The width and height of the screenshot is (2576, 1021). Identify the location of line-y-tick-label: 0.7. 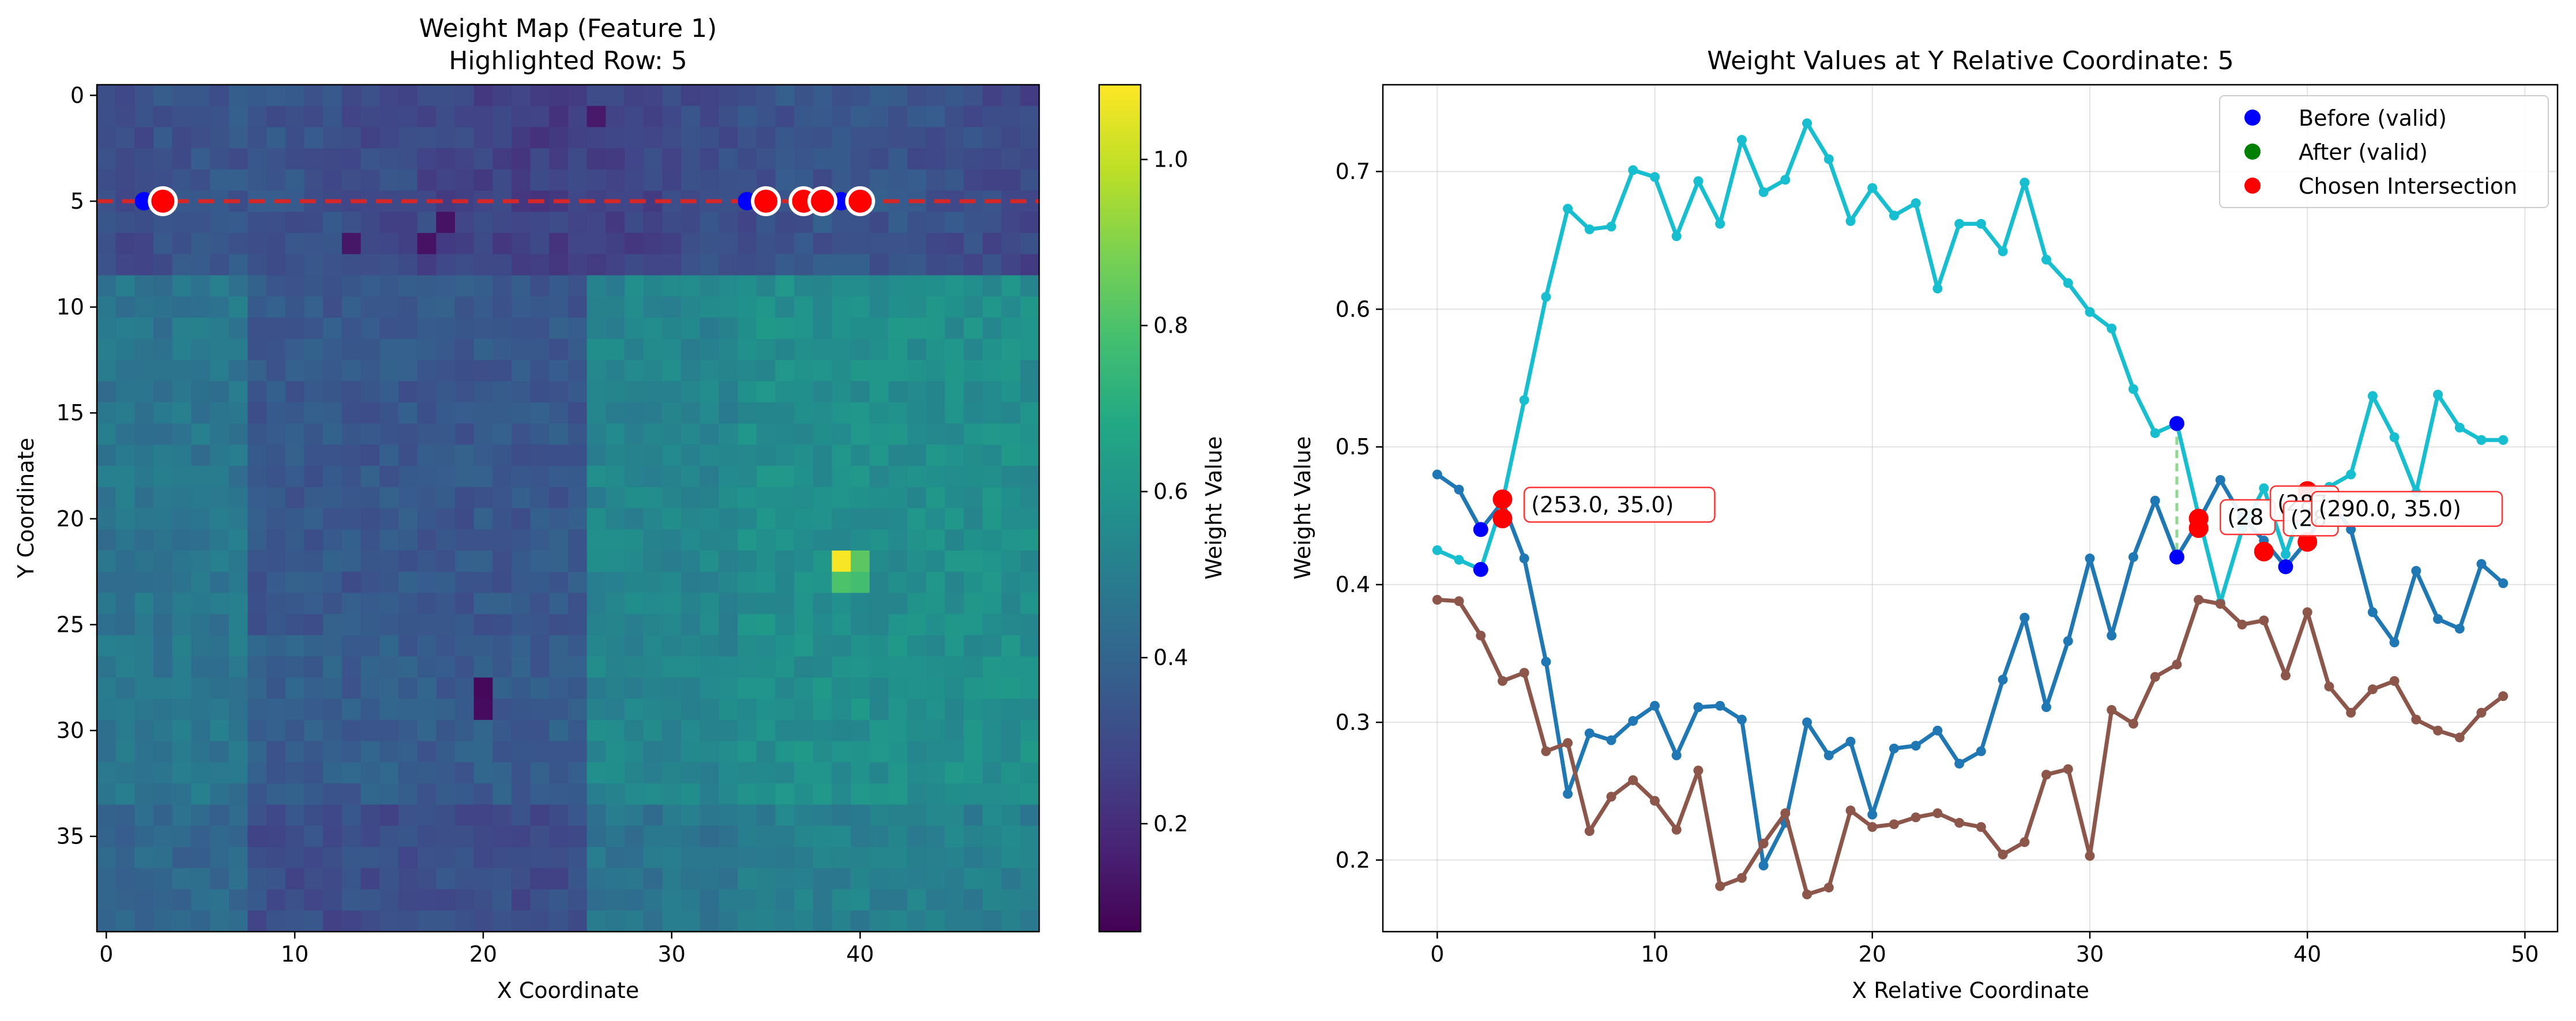
(1353, 171).